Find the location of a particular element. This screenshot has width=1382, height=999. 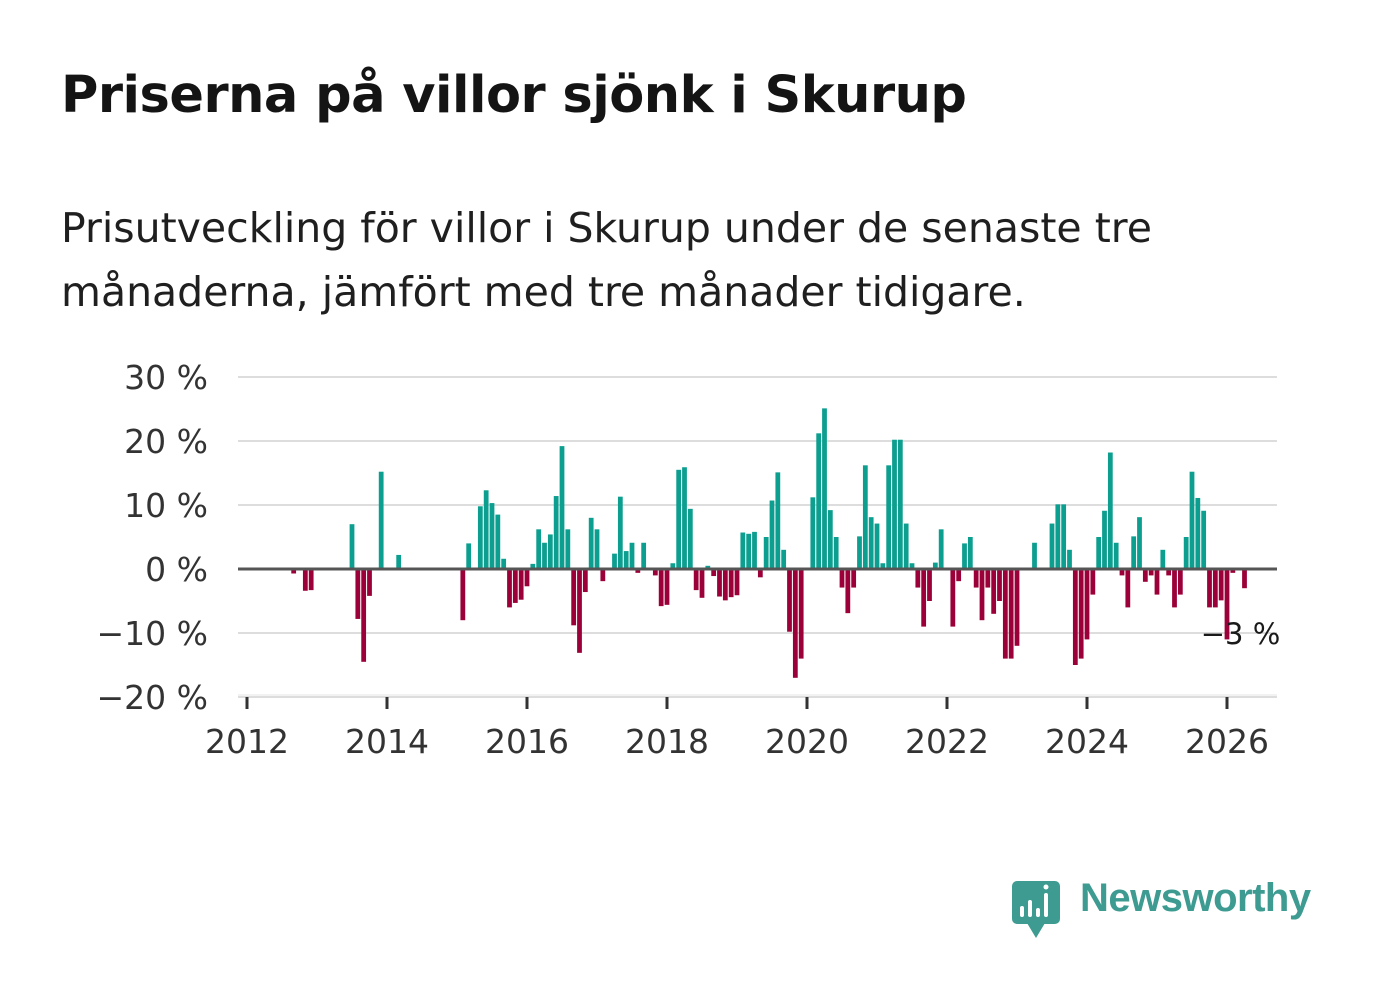

x-tick-label: 2018 is located at coordinates (667, 741).